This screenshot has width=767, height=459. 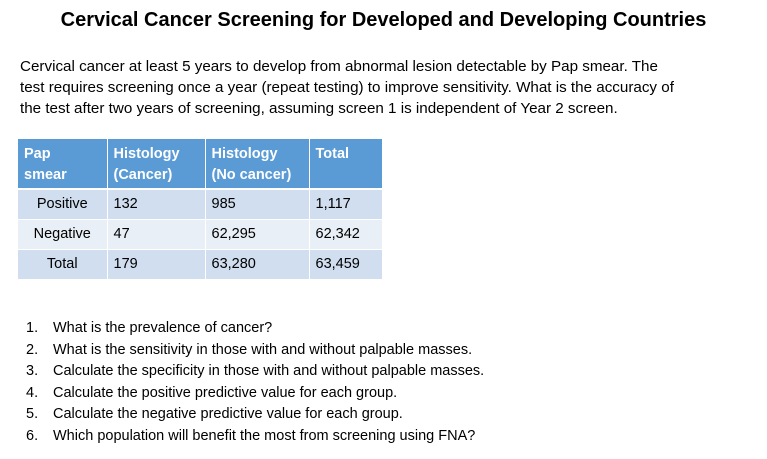 What do you see at coordinates (156, 264) in the screenshot?
I see `table-cell: 179` at bounding box center [156, 264].